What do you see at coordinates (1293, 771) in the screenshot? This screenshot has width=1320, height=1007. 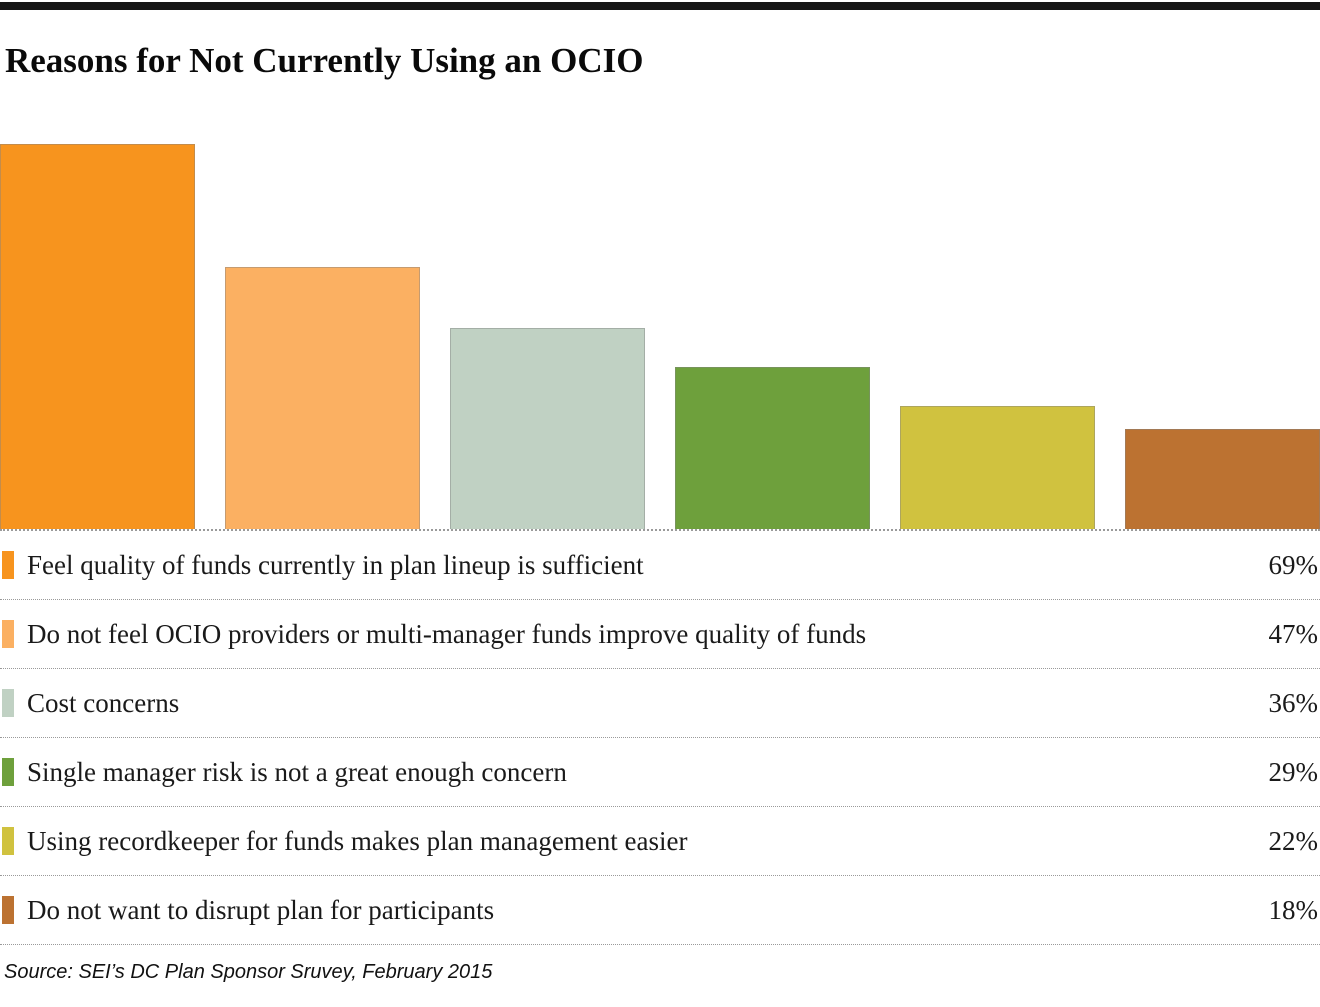 I see `legend-value: 29%` at bounding box center [1293, 771].